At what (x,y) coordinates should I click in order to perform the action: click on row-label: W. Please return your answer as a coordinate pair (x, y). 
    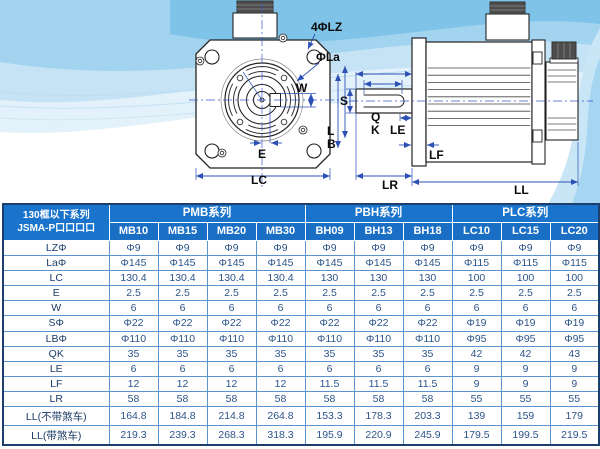
    Looking at the image, I should click on (56, 308).